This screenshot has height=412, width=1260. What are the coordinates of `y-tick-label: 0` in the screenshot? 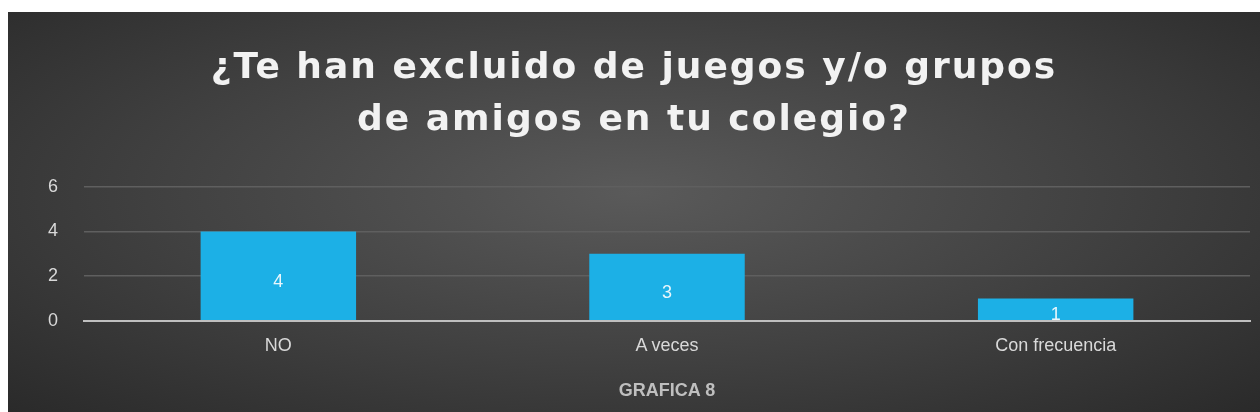 It's located at (53, 319).